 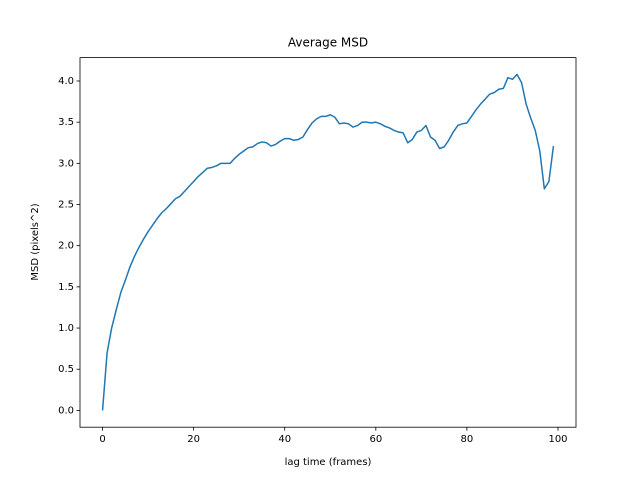 I want to click on y-tick-label: 4.0, so click(x=66, y=81).